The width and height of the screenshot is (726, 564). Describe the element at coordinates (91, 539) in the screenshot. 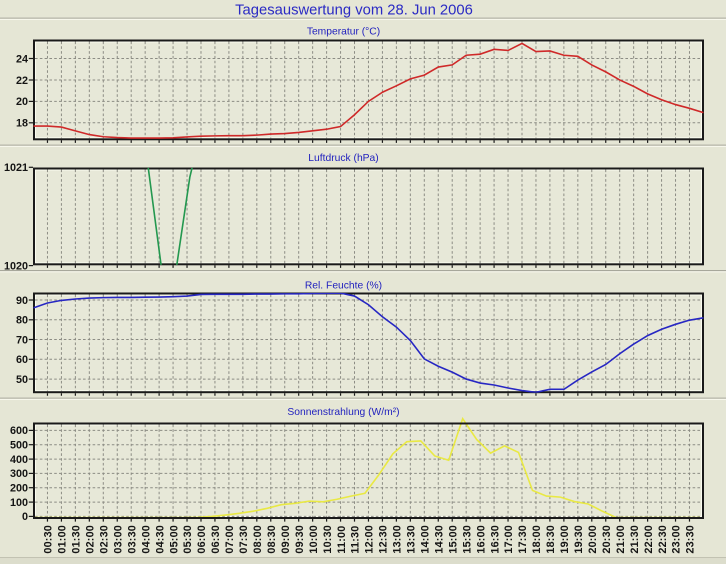

I see `svg-text: 02:00` at that location.